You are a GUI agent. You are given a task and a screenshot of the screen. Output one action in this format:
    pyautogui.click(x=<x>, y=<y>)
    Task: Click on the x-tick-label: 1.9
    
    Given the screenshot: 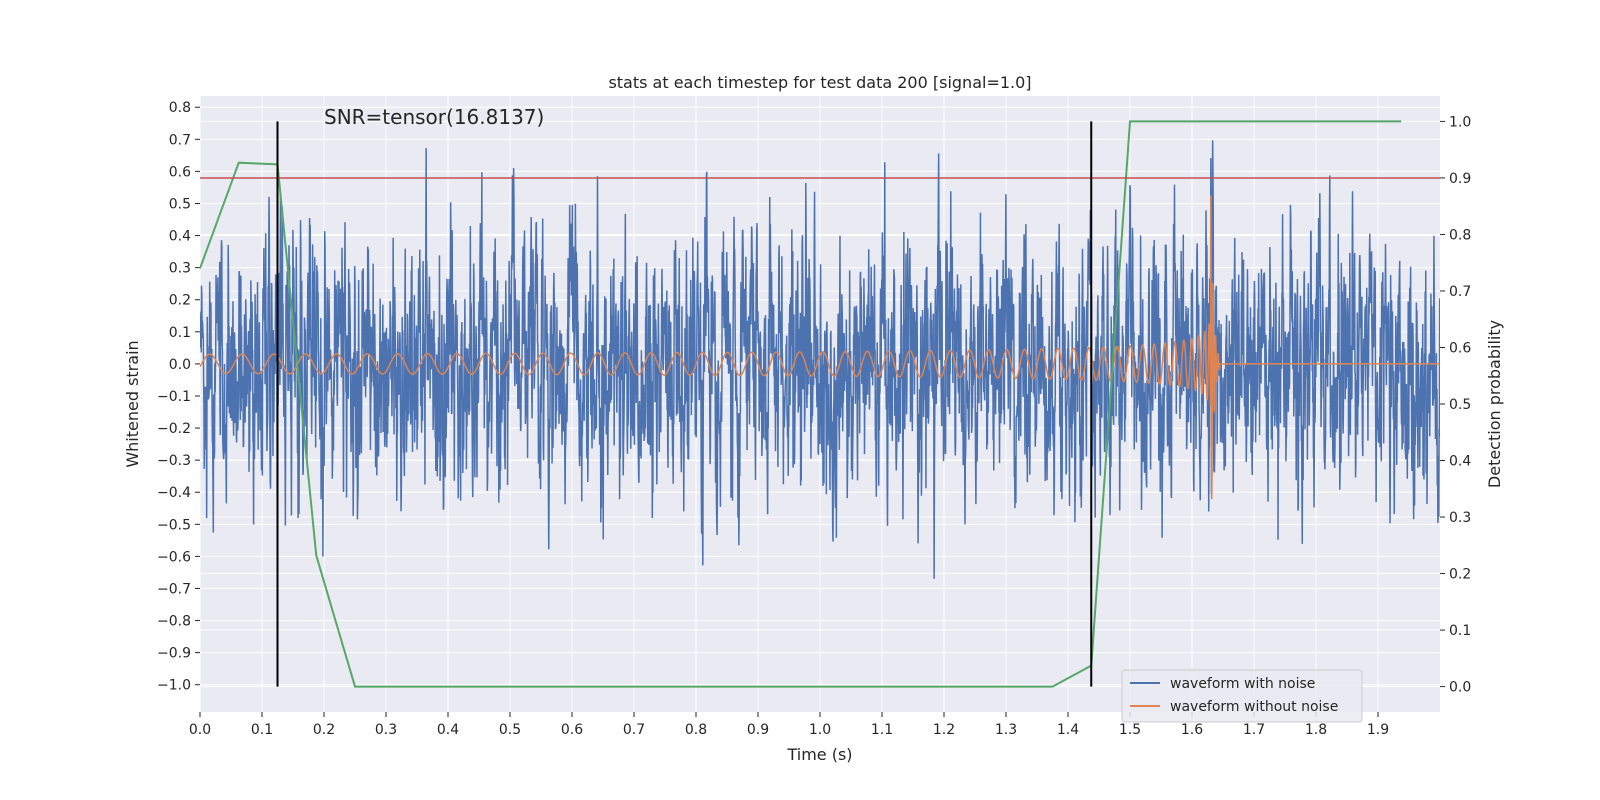 What is the action you would take?
    pyautogui.click(x=1378, y=730)
    